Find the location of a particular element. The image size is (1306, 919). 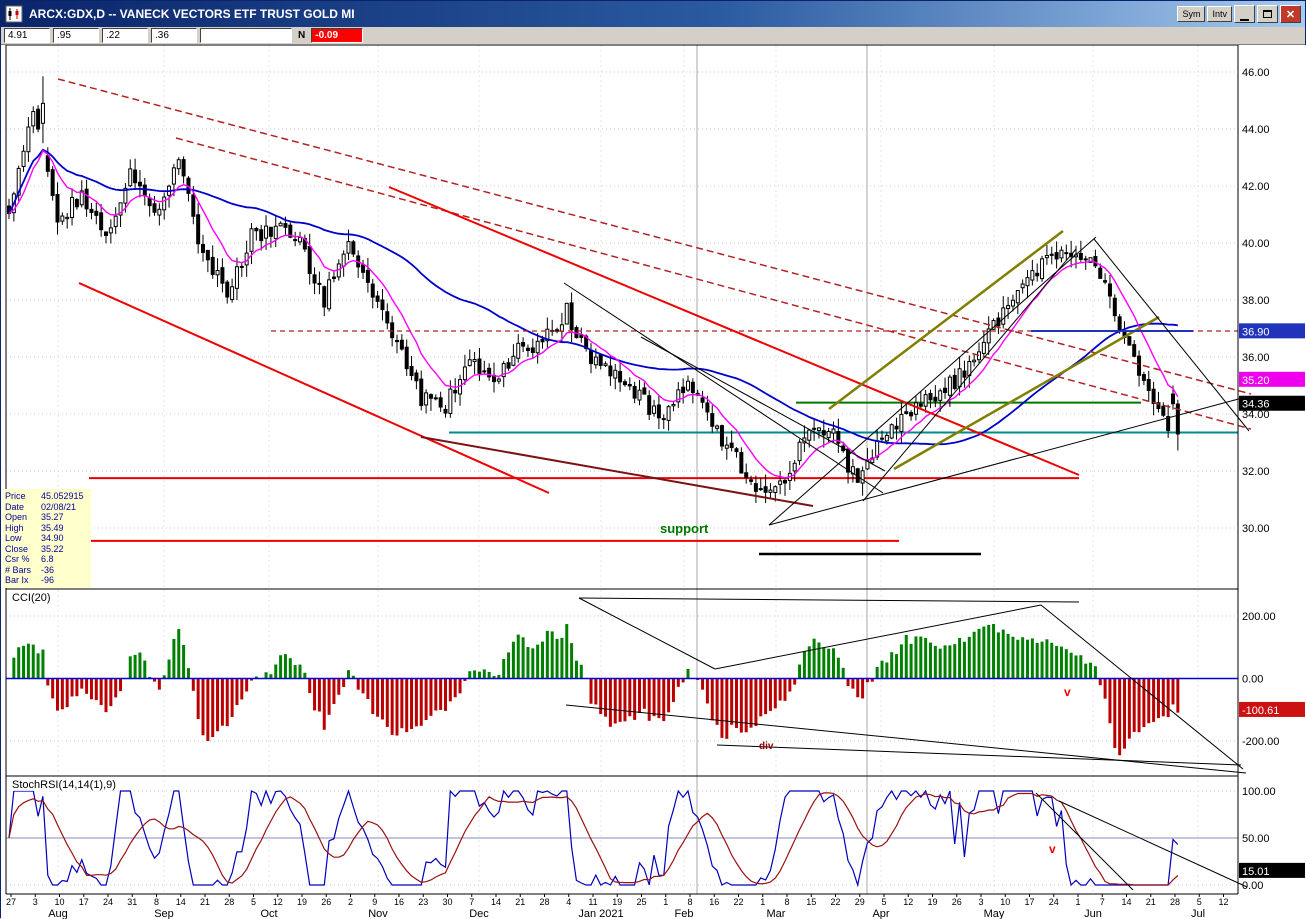

change-field: -0.09 is located at coordinates (337, 35).